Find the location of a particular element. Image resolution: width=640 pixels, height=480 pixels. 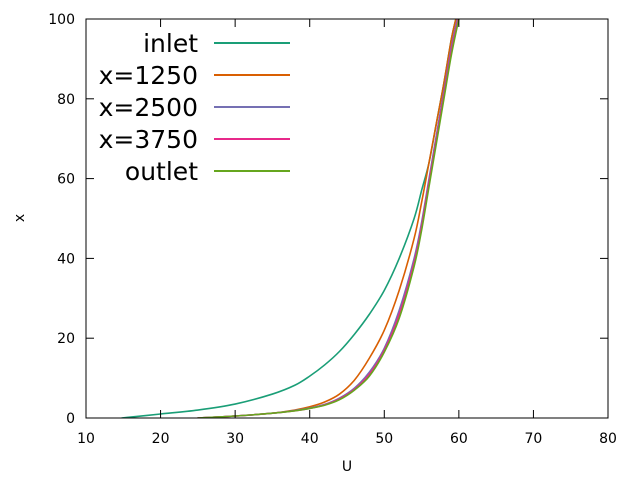

x-tick-label: 70 is located at coordinates (534, 439).